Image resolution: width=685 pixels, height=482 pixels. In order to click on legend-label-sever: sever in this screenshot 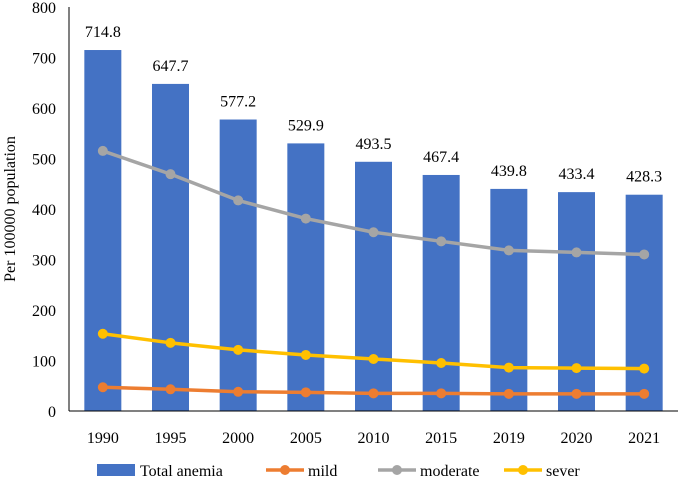, I will do `click(563, 471)`.